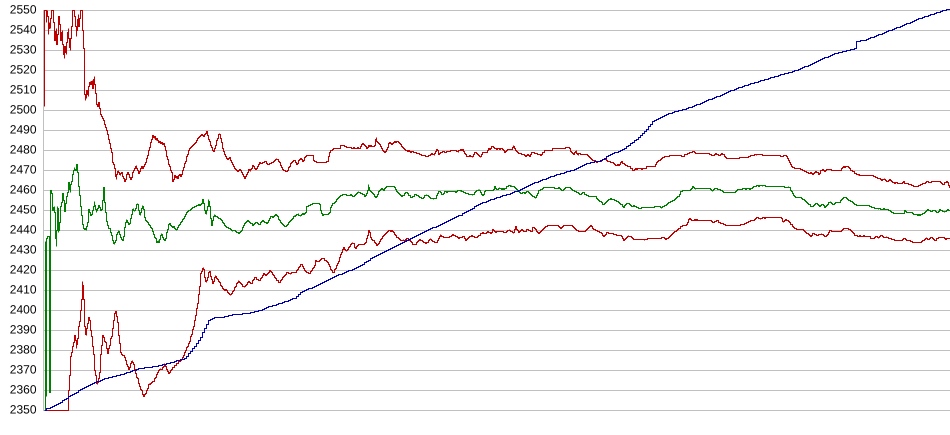 The height and width of the screenshot is (435, 950). Describe the element at coordinates (23, 90) in the screenshot. I see `svg-text: 2510` at that location.